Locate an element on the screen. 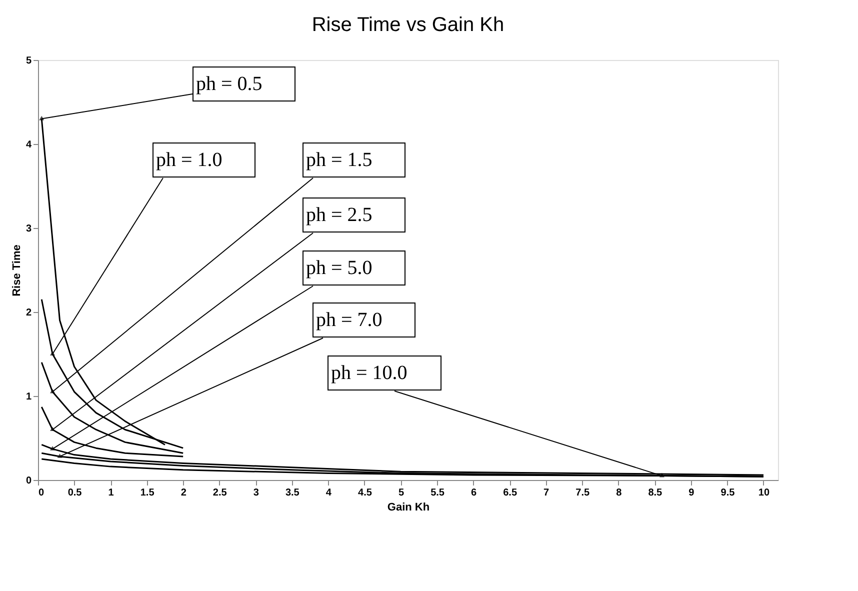 The width and height of the screenshot is (858, 591). annotation: ph = 1.0 is located at coordinates (189, 160).